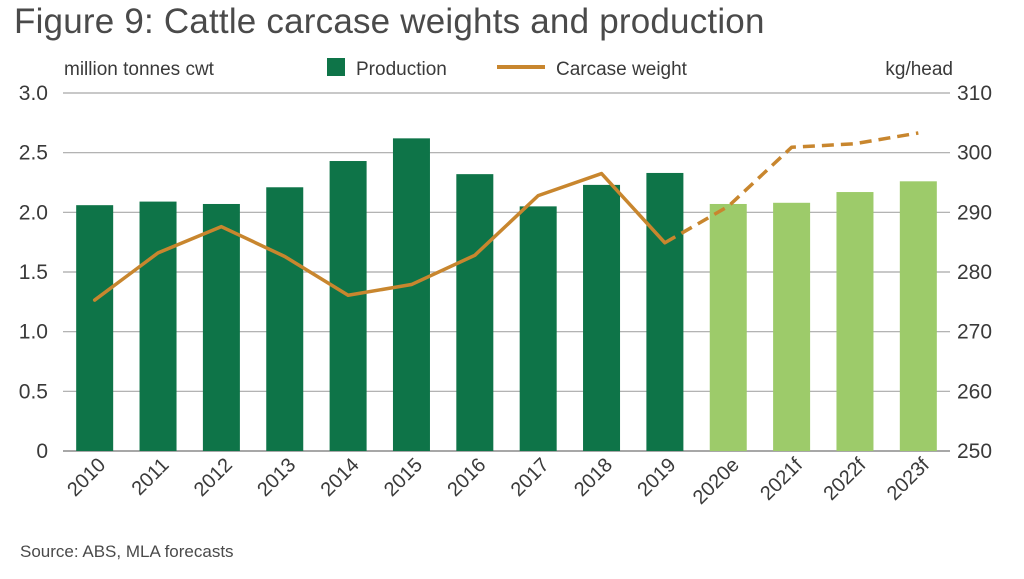 The image size is (1024, 579). Describe the element at coordinates (974, 93) in the screenshot. I see `right-tick-label: 310` at that location.